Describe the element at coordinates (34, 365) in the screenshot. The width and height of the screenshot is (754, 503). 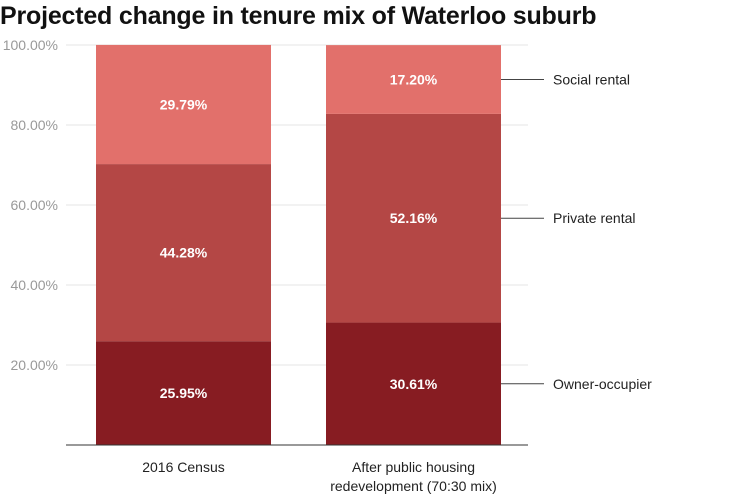
I see `y-tick-label: 20.00%` at that location.